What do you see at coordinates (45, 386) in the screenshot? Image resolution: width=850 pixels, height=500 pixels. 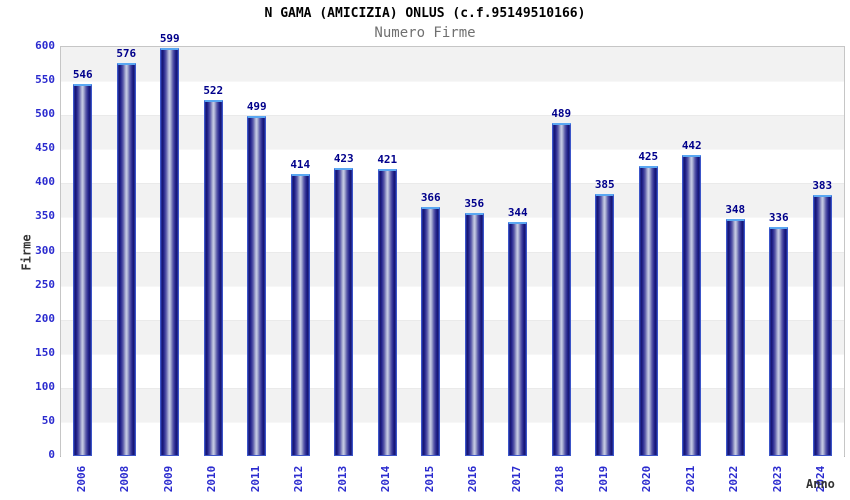 I see `y-tick-label: 100` at bounding box center [45, 386].